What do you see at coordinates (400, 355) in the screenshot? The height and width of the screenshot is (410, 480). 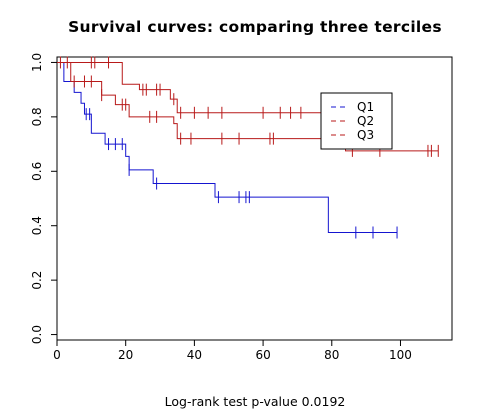 I see `x-tick-label: 100` at bounding box center [400, 355].